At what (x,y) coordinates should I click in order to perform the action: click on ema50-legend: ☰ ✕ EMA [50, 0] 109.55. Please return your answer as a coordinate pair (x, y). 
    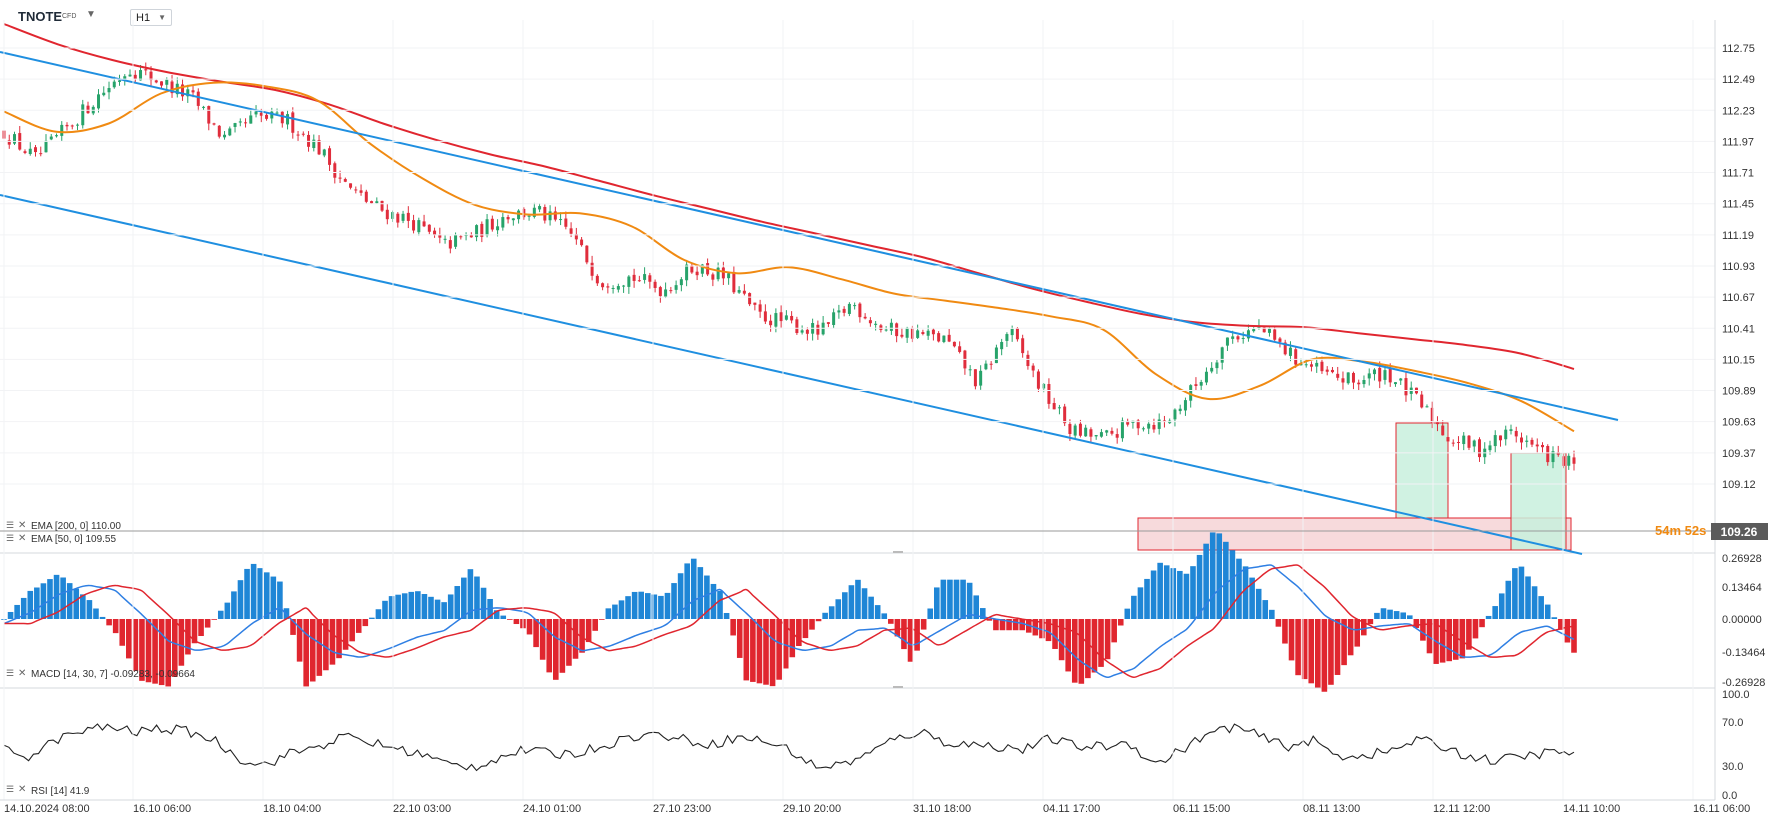
    Looking at the image, I should click on (61, 539).